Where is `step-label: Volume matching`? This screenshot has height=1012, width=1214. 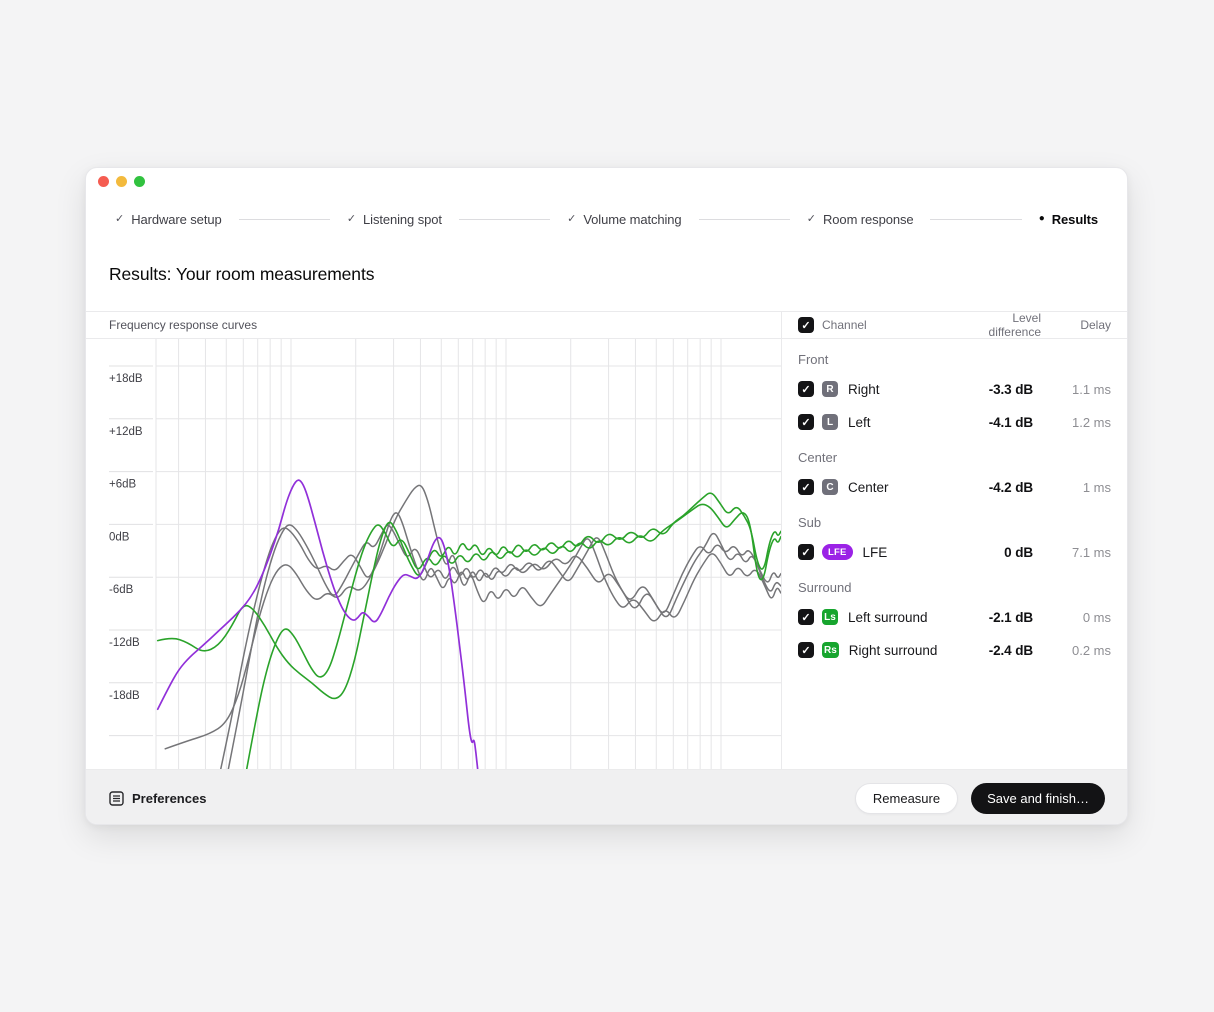
step-label: Volume matching is located at coordinates (632, 219).